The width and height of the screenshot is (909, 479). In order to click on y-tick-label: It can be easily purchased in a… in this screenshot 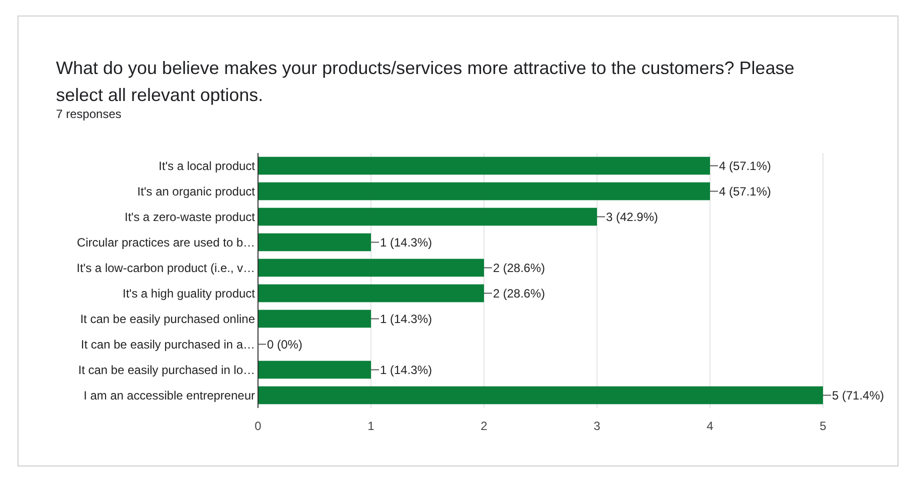, I will do `click(167, 344)`.